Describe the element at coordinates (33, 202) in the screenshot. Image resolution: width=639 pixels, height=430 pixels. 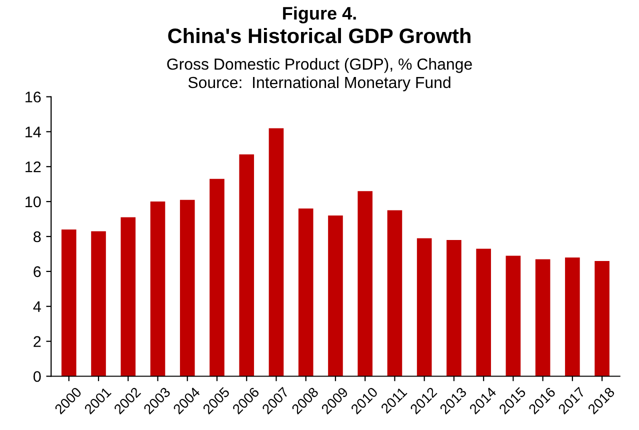
I see `y-tick-label: 10` at that location.